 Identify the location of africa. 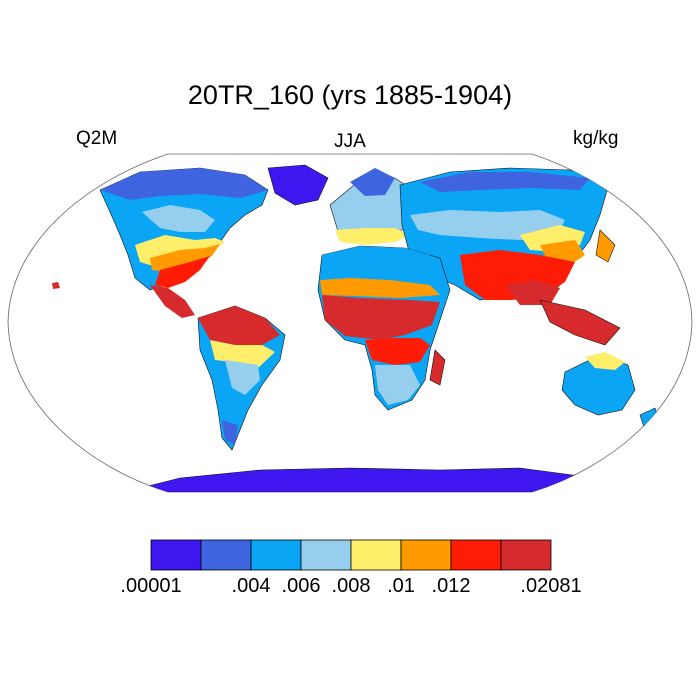
(384, 328).